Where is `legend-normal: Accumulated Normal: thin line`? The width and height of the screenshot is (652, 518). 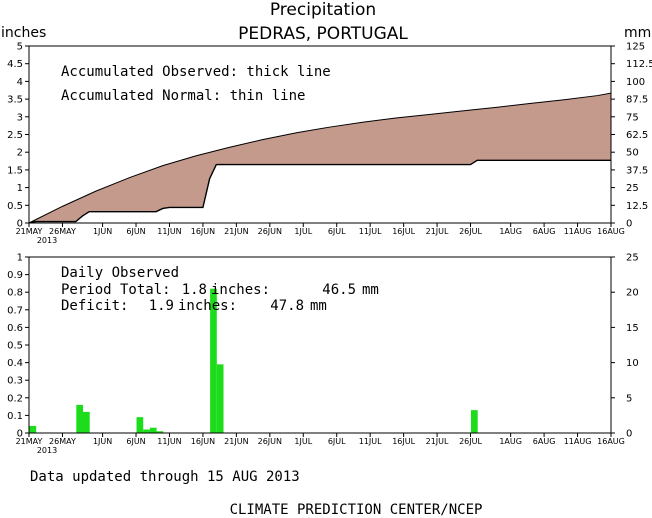 legend-normal: Accumulated Normal: thin line is located at coordinates (183, 96).